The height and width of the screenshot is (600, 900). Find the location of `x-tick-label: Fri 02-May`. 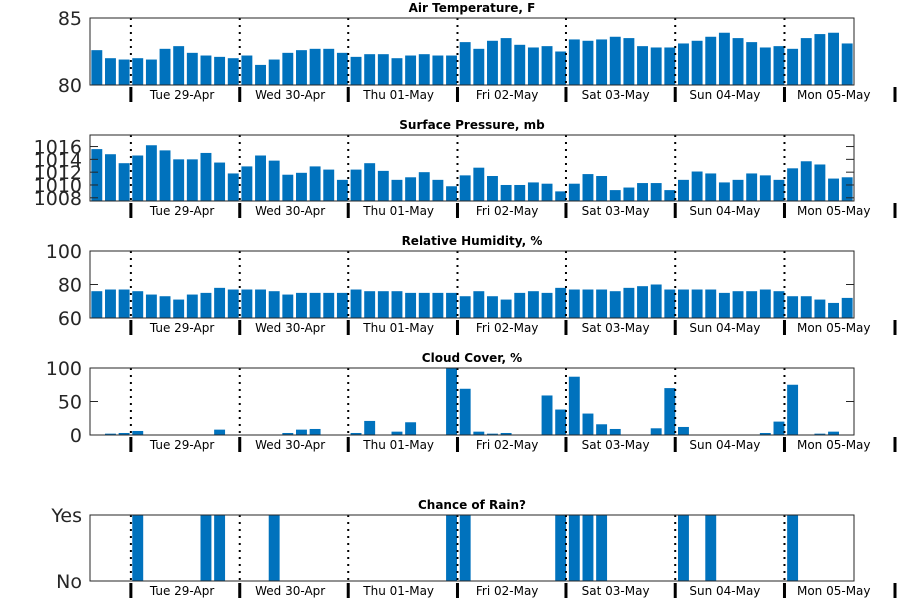

x-tick-label: Fri 02-May is located at coordinates (507, 445).